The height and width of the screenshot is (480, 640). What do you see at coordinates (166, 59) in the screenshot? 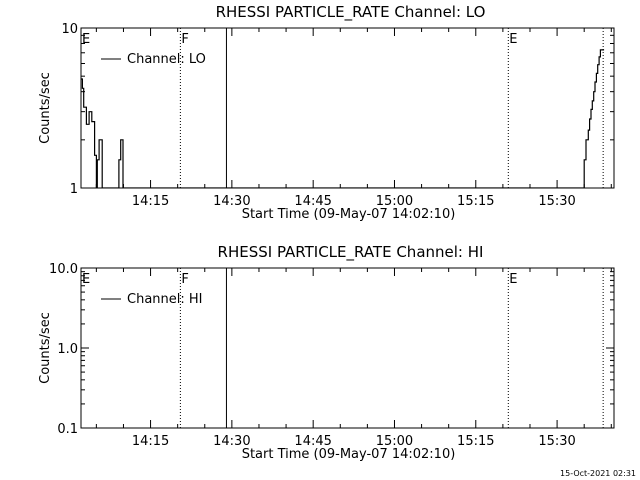
I see `legend-label: Channel: LO` at bounding box center [166, 59].